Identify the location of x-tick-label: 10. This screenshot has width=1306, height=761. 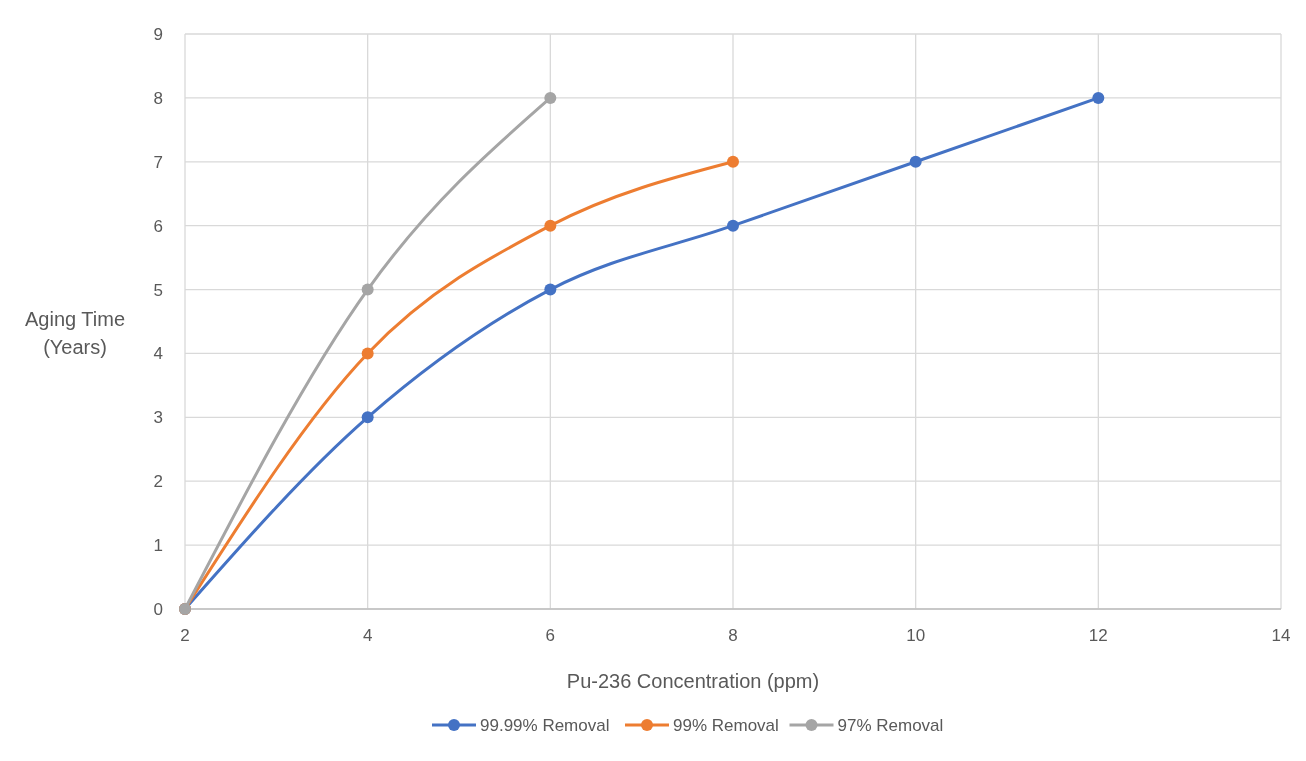
(916, 635).